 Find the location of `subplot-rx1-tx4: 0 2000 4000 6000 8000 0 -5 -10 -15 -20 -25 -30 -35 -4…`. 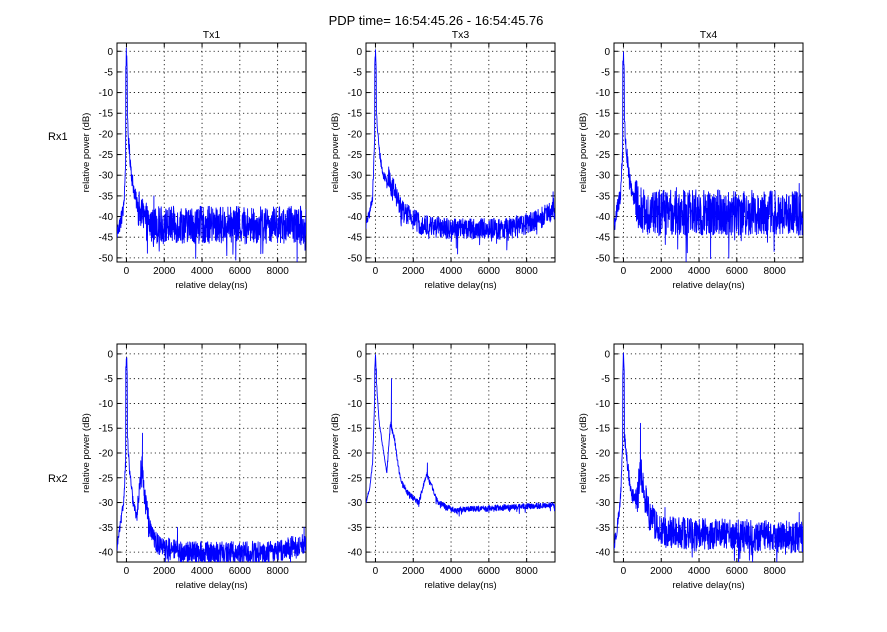

subplot-rx1-tx4: 0 2000 4000 6000 8000 0 -5 -10 -15 -20 -25 -30 -35 -4… is located at coordinates (691, 160).